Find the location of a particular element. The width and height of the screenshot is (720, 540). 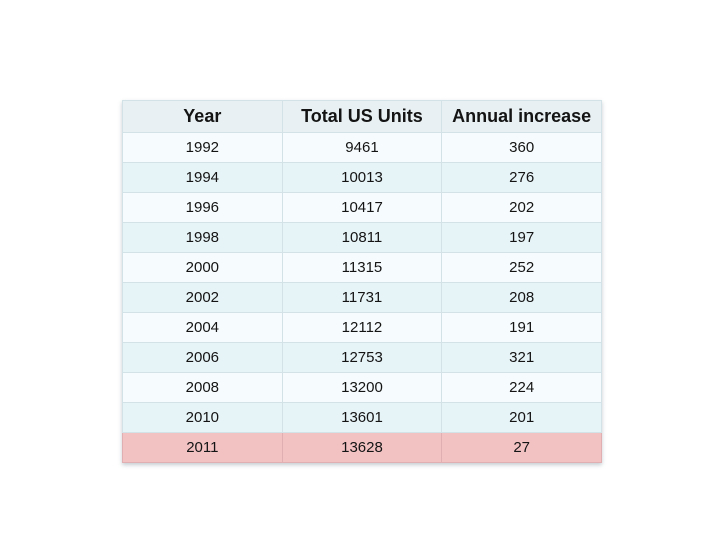

table-row: 2000 11315 252 is located at coordinates (362, 267).